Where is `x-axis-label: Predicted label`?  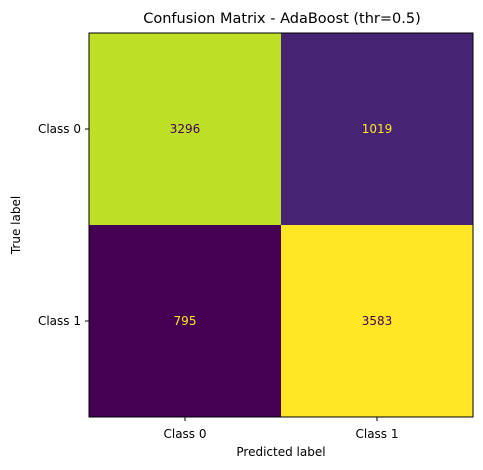 x-axis-label: Predicted label is located at coordinates (280, 452).